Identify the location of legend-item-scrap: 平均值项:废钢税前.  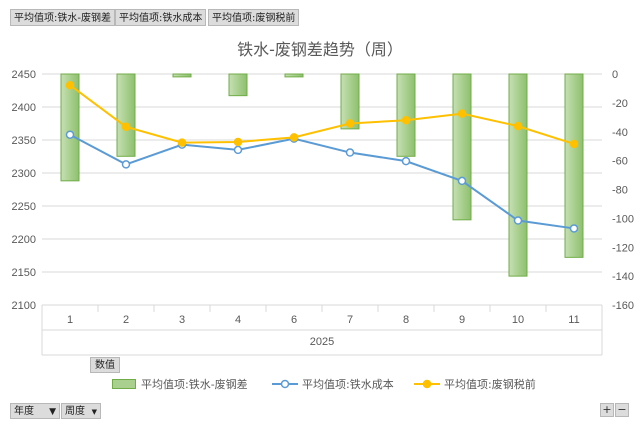
(475, 384).